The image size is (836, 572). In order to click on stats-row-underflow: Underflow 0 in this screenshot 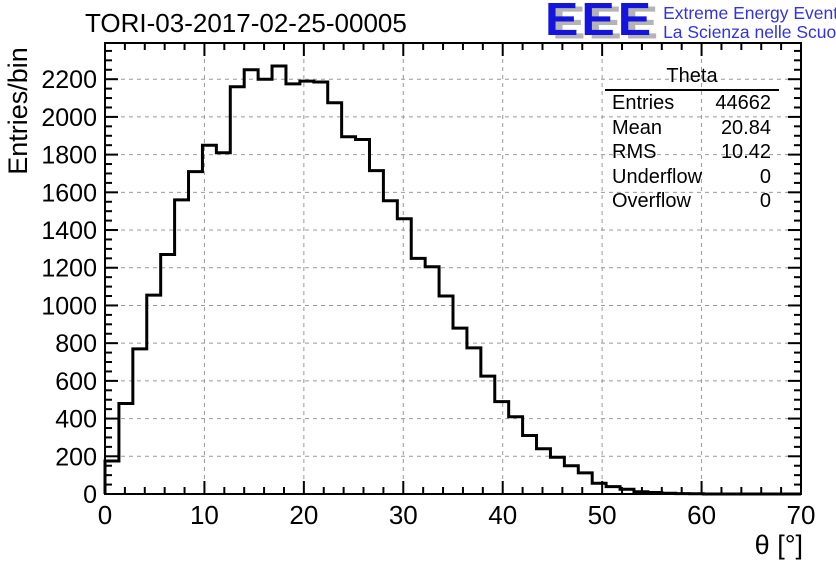, I will do `click(692, 177)`.